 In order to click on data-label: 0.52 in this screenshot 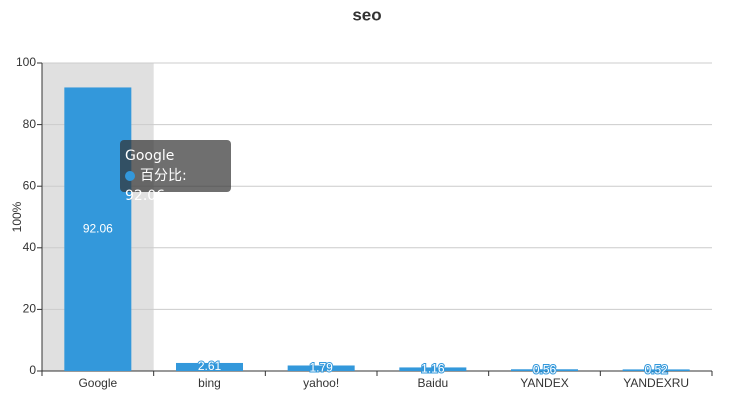, I will do `click(656, 369)`.